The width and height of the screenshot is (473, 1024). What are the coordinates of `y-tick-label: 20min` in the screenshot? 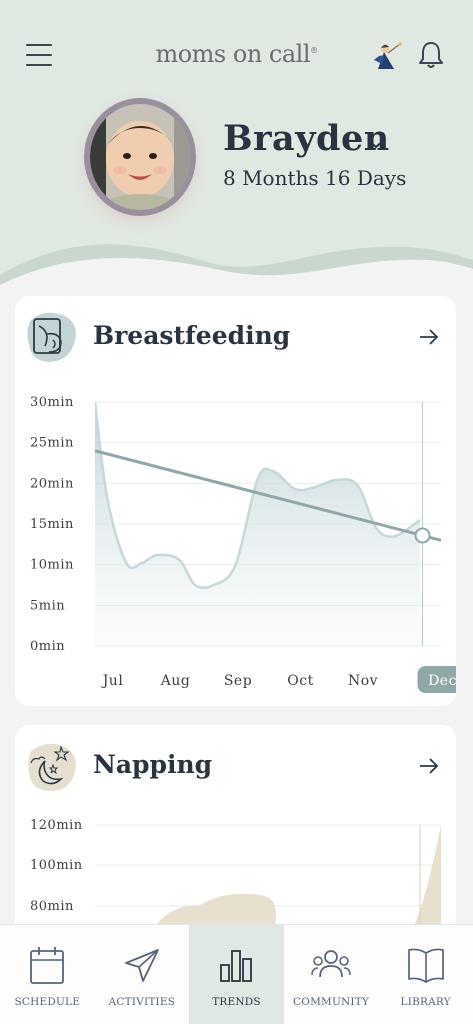 It's located at (52, 483).